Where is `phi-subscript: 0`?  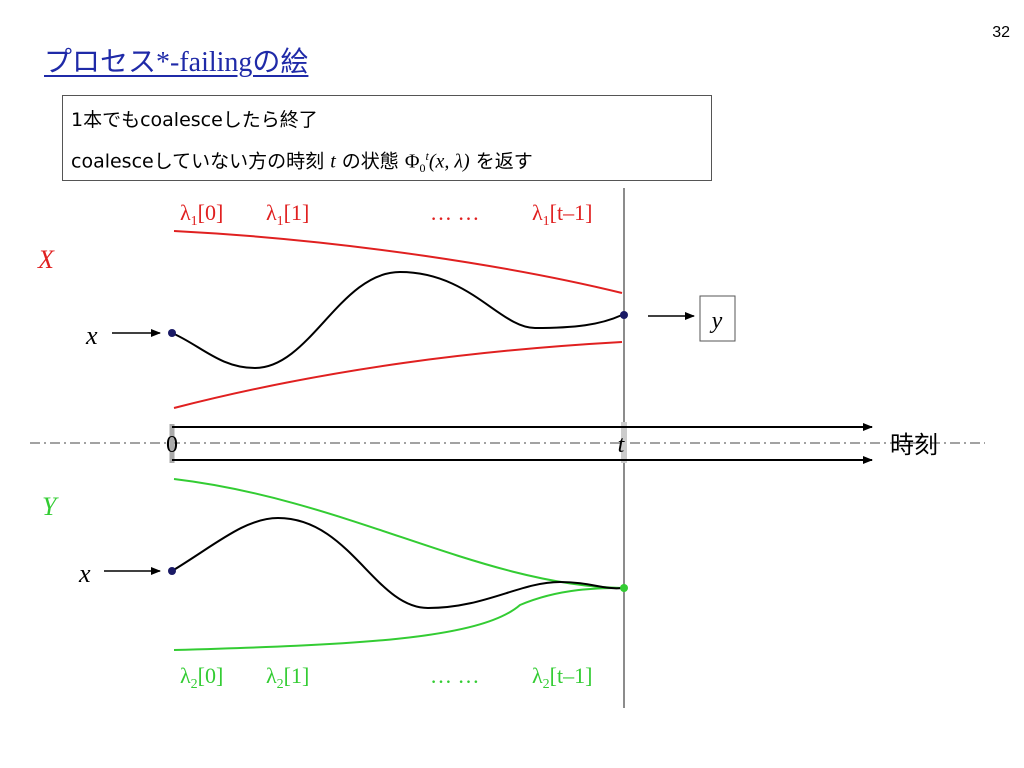 phi-subscript: 0 is located at coordinates (422, 168).